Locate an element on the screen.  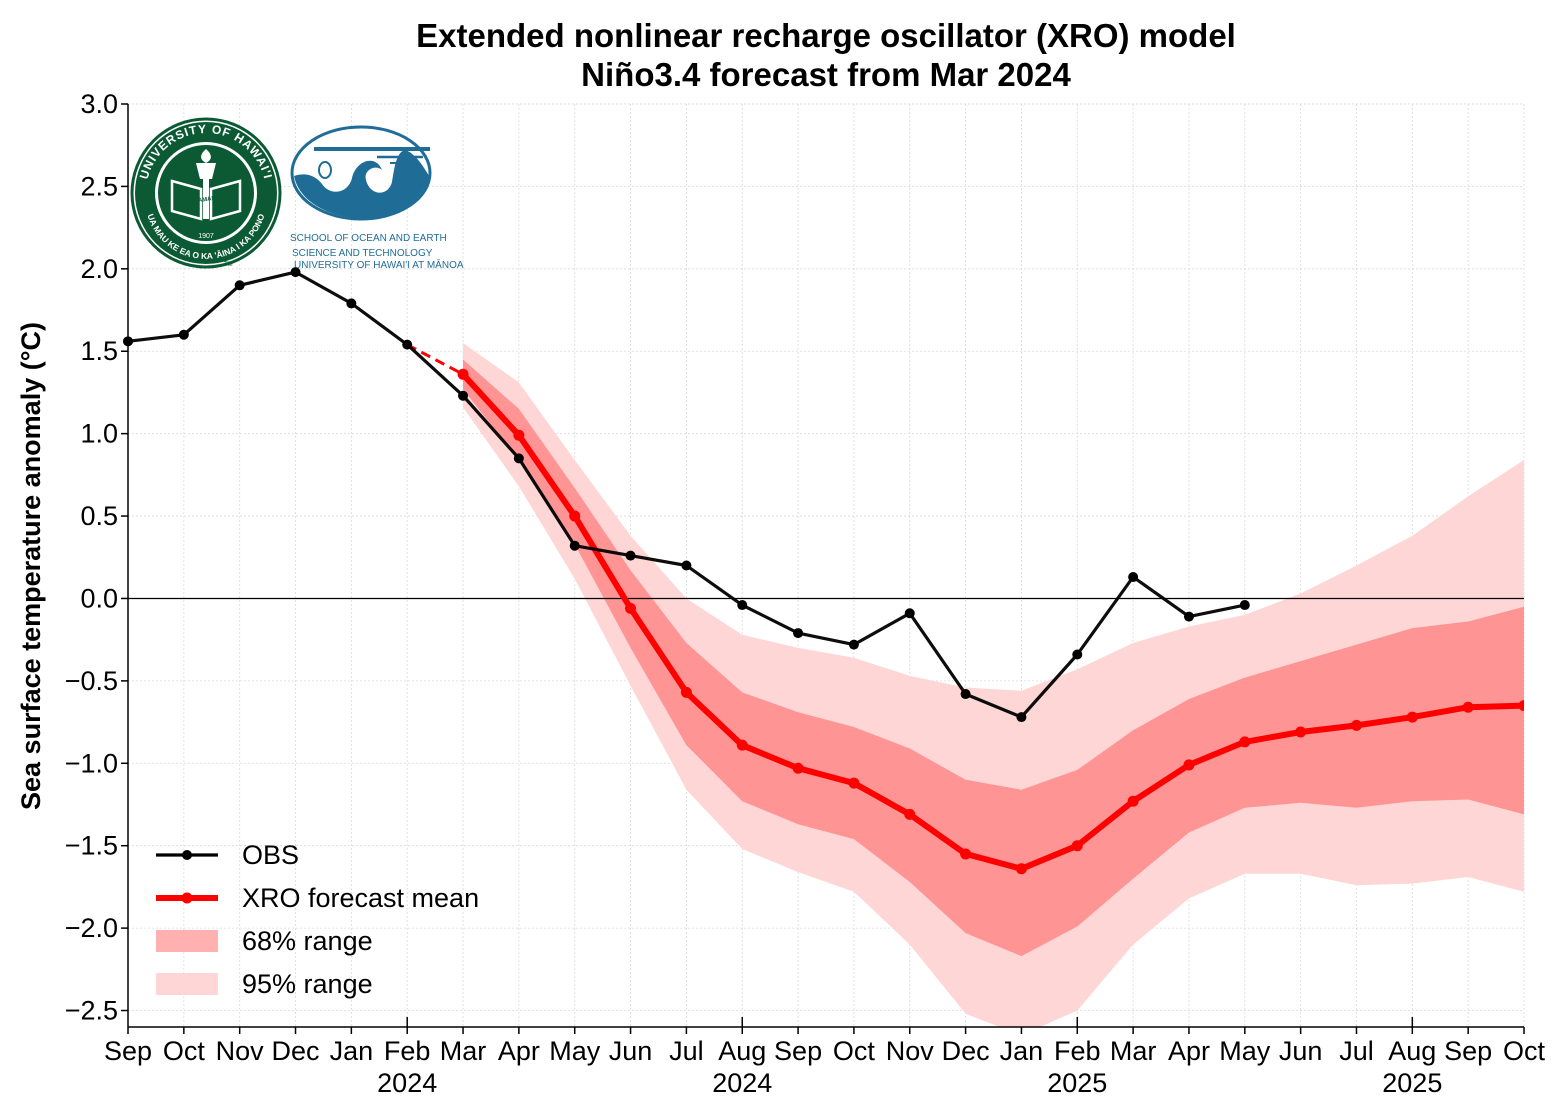
legend-obs-marker is located at coordinates (187, 855).